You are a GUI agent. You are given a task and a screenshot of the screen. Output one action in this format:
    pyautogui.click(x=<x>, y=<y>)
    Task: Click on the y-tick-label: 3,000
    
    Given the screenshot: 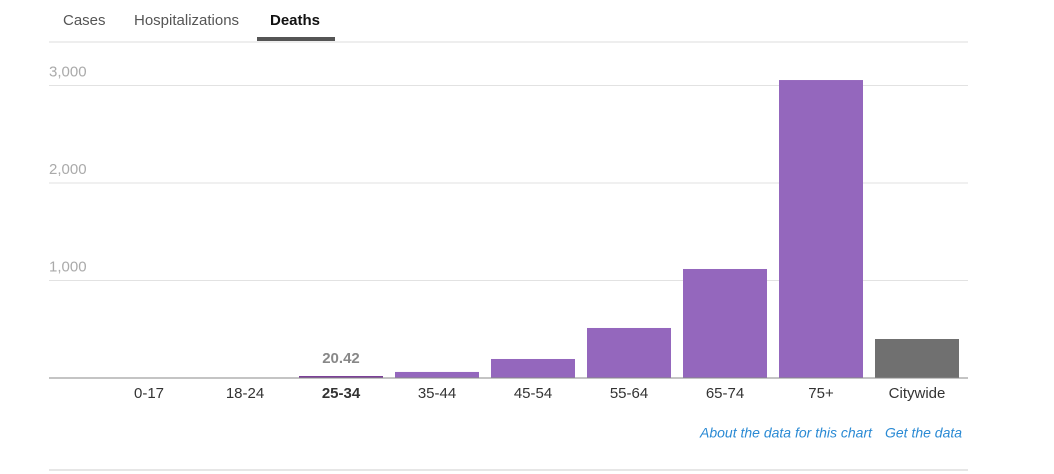 What is the action you would take?
    pyautogui.click(x=68, y=71)
    